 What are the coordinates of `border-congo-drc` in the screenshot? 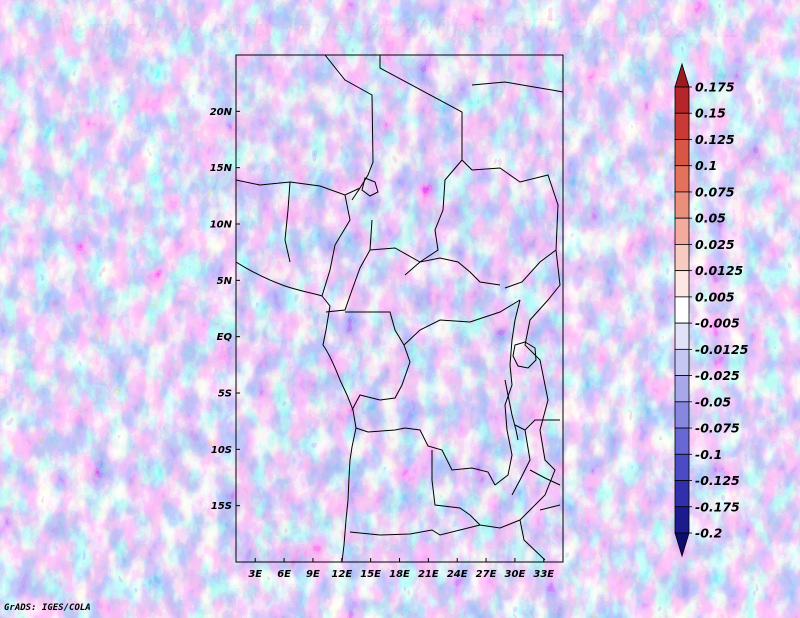 It's located at (433, 355).